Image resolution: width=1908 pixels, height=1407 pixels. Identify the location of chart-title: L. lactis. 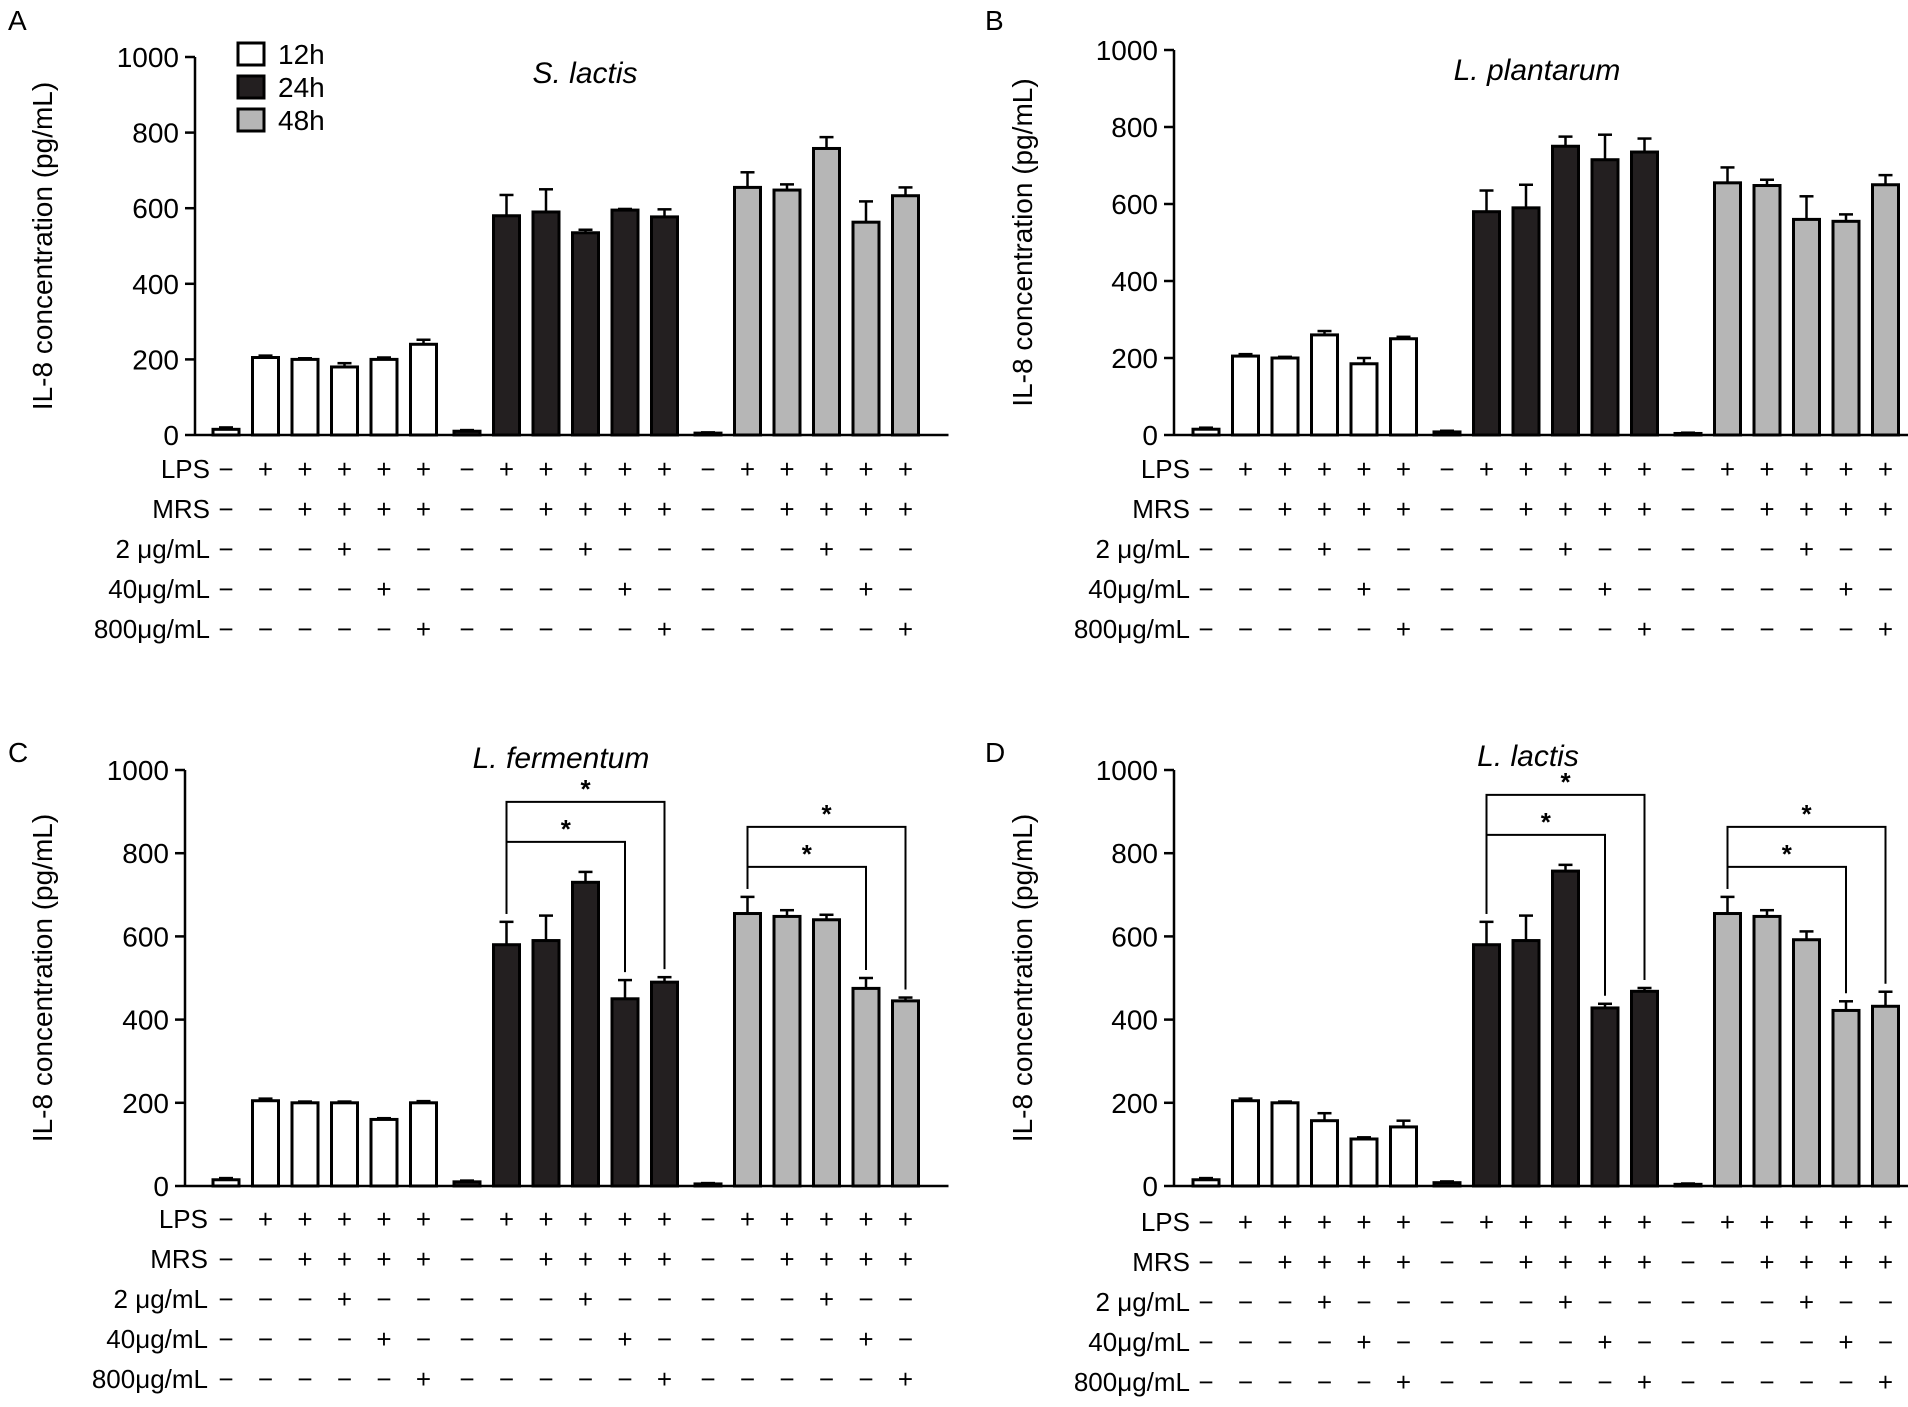
(1528, 756).